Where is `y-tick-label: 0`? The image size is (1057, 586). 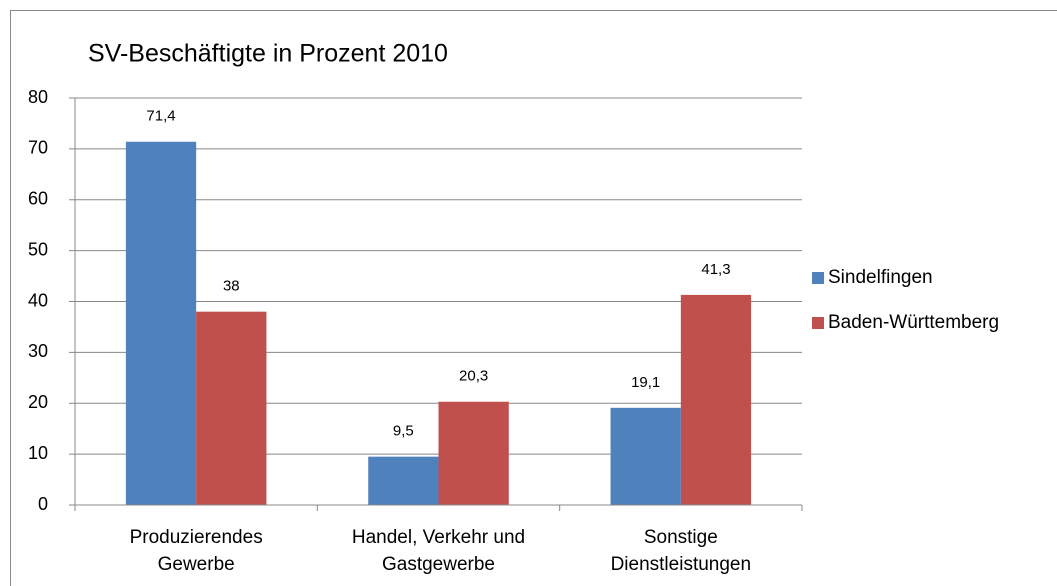 y-tick-label: 0 is located at coordinates (43, 504).